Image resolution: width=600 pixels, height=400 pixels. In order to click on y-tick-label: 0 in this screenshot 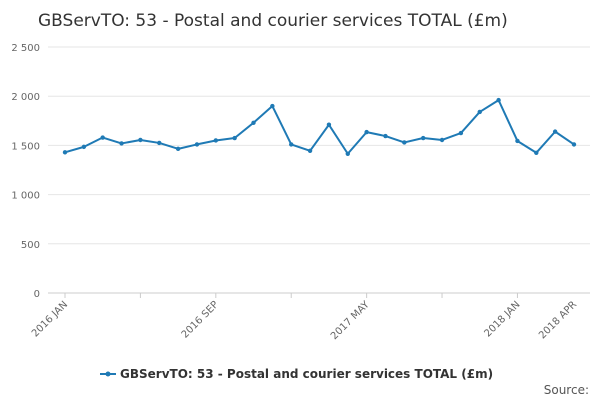, I will do `click(37, 294)`.